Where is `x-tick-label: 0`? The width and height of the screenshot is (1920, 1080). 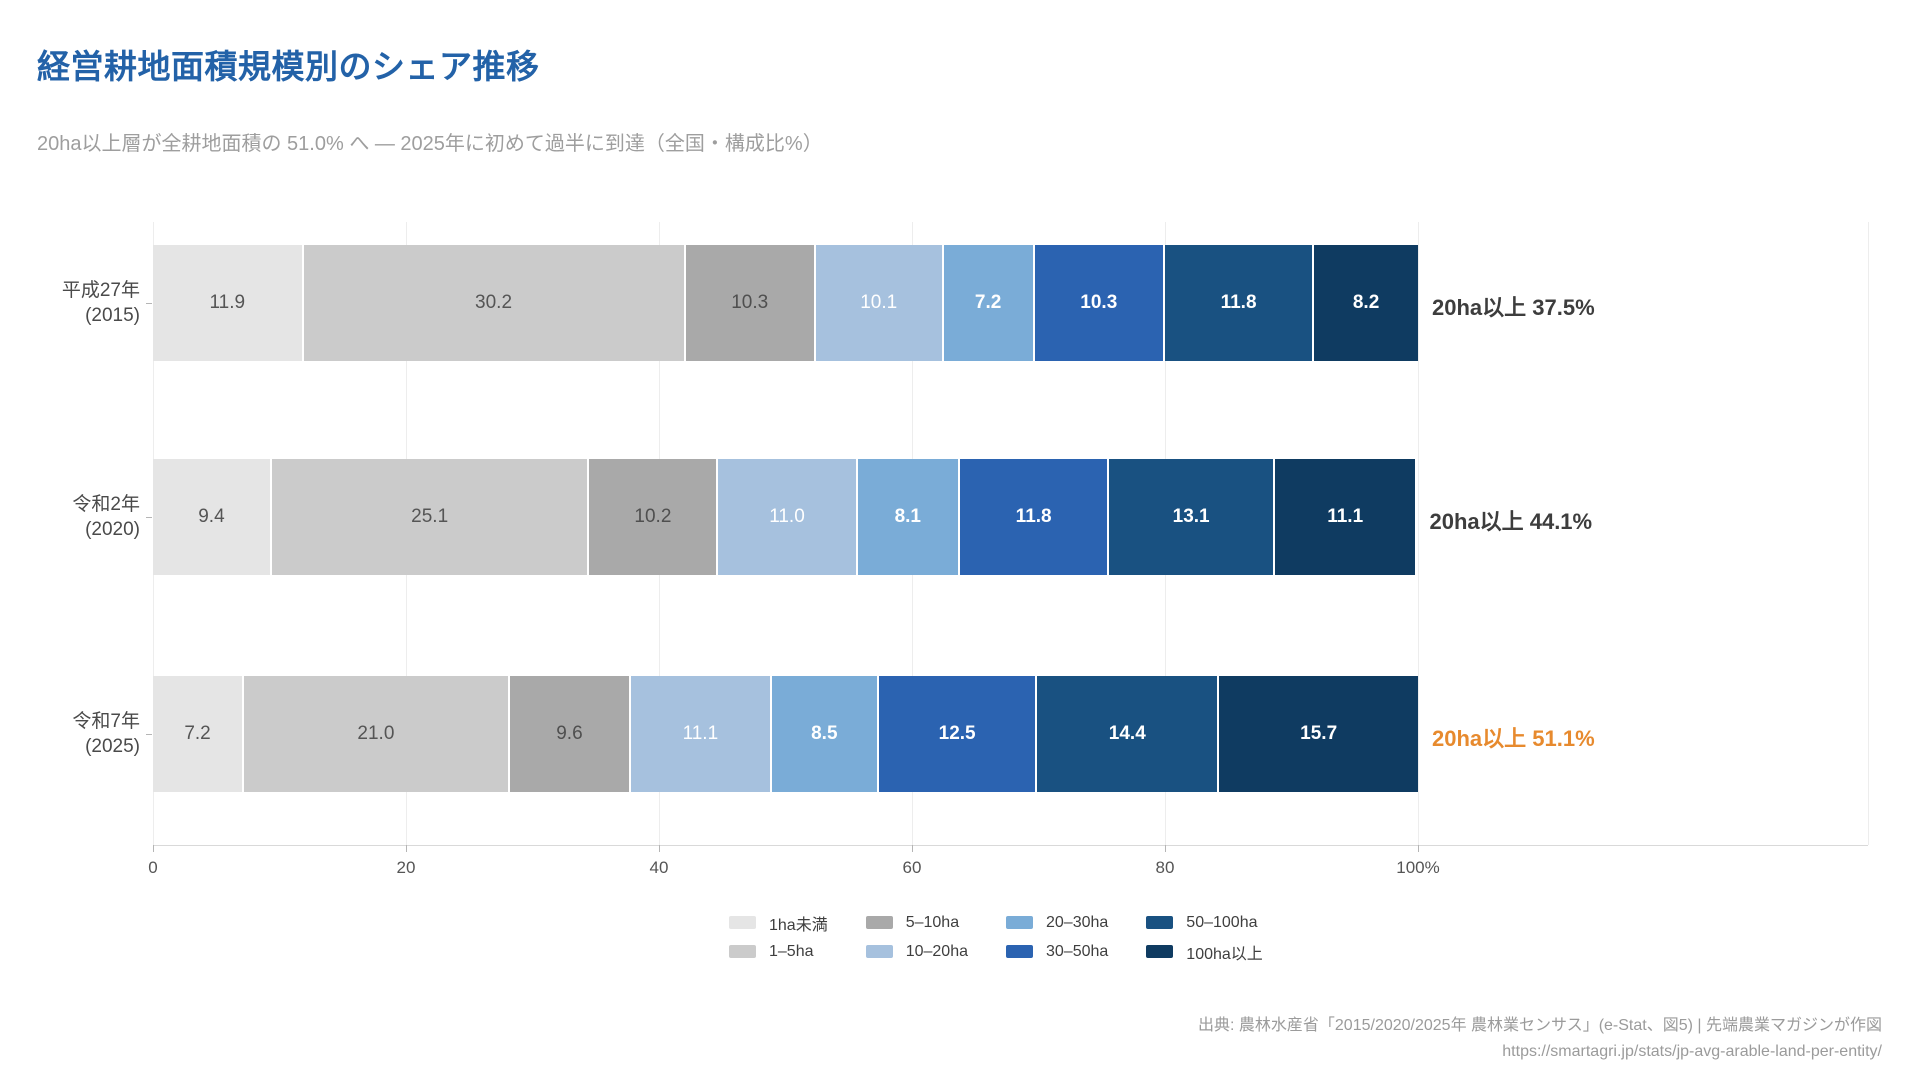 x-tick-label: 0 is located at coordinates (153, 867).